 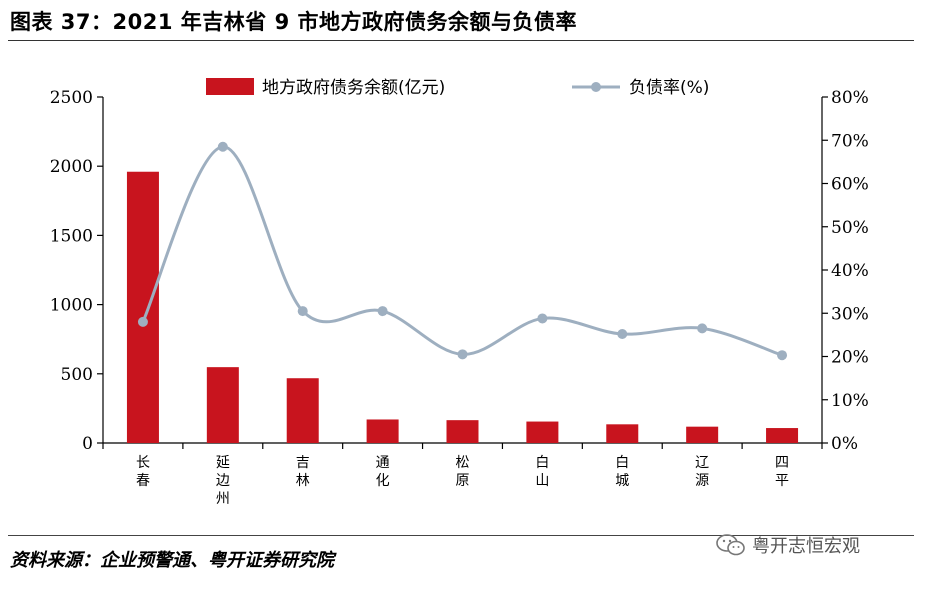 What do you see at coordinates (303, 481) in the screenshot?
I see `category-label: 林` at bounding box center [303, 481].